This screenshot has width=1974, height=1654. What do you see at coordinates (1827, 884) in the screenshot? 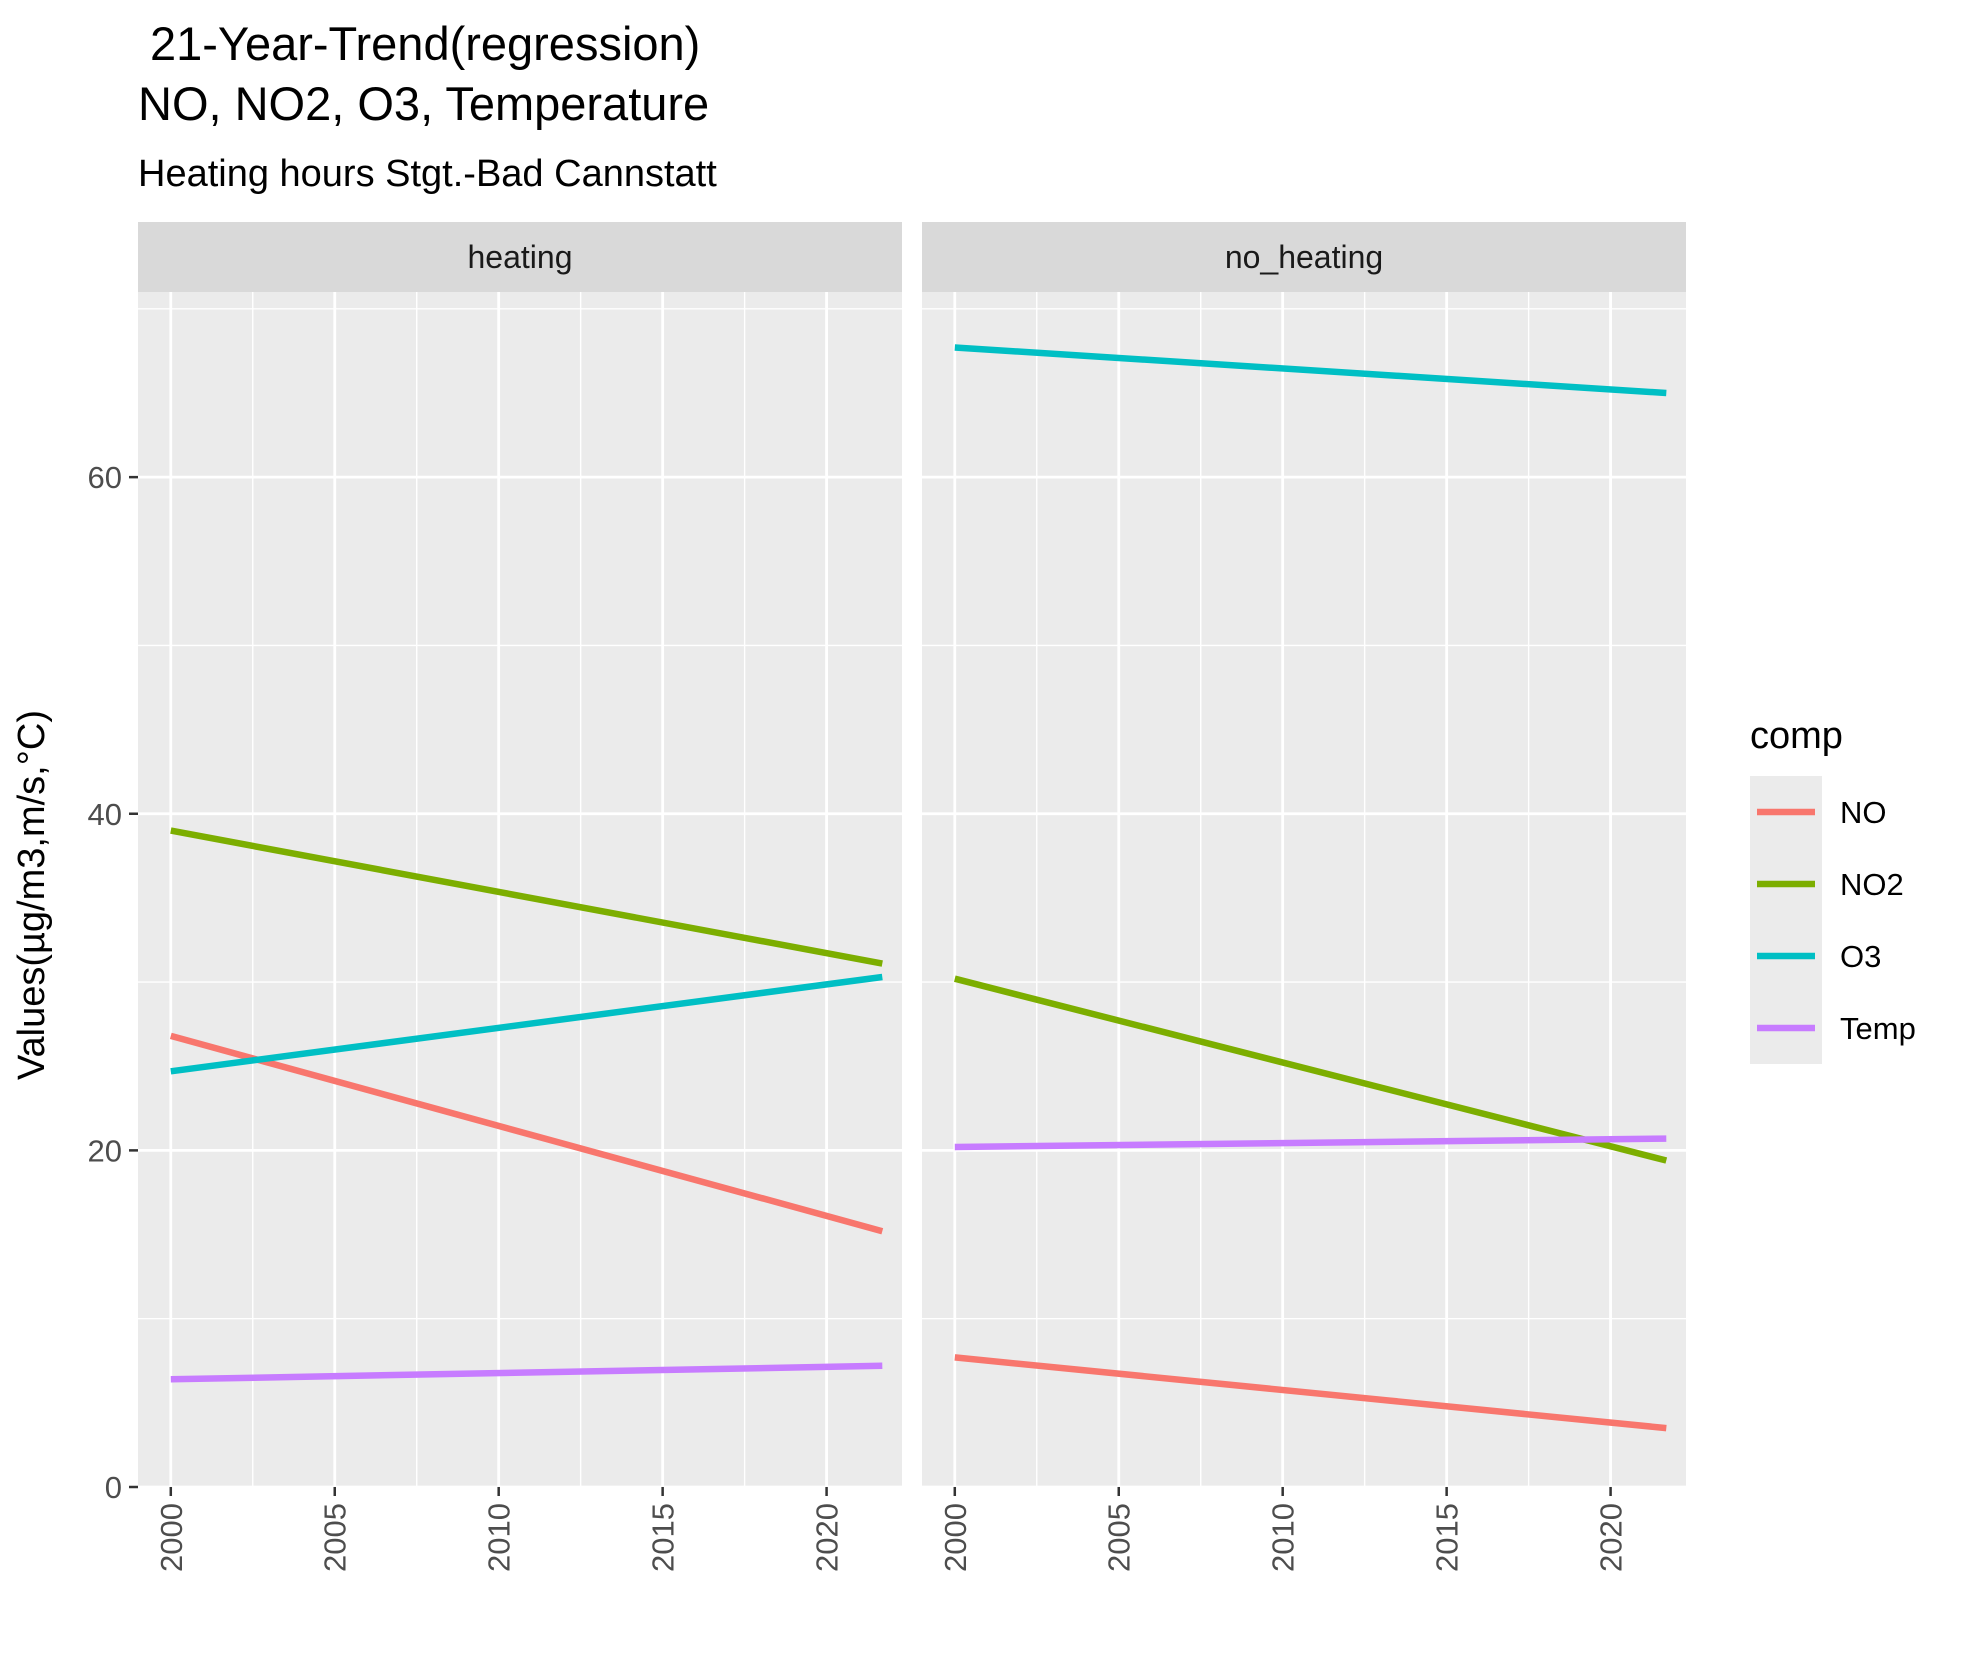
I see `legend-item-no2: NO2` at bounding box center [1827, 884].